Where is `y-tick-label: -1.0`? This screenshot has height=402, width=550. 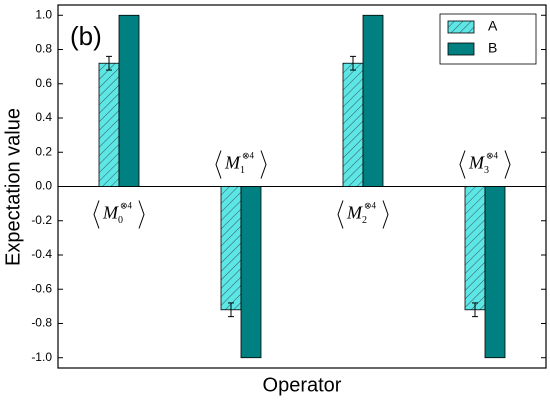 y-tick-label: -1.0 is located at coordinates (41, 357).